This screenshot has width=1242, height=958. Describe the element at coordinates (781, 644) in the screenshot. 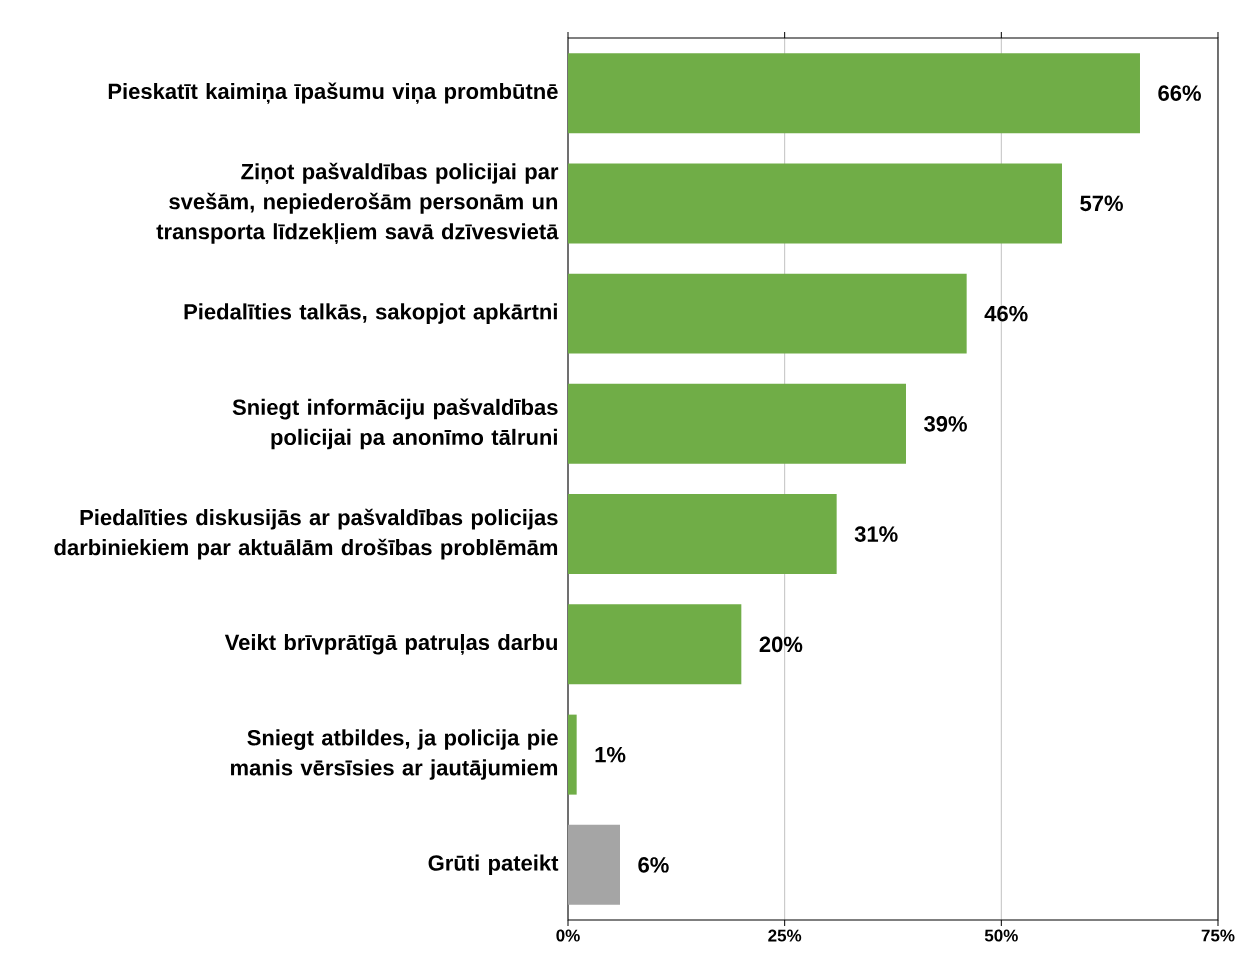

I see `data-label: 20%` at that location.